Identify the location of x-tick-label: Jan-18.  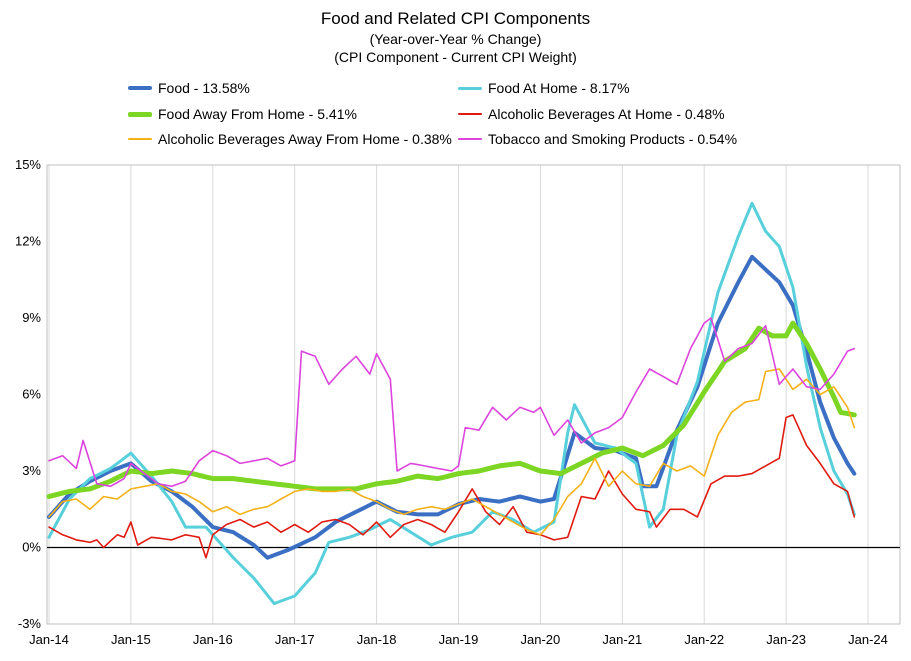
(377, 639).